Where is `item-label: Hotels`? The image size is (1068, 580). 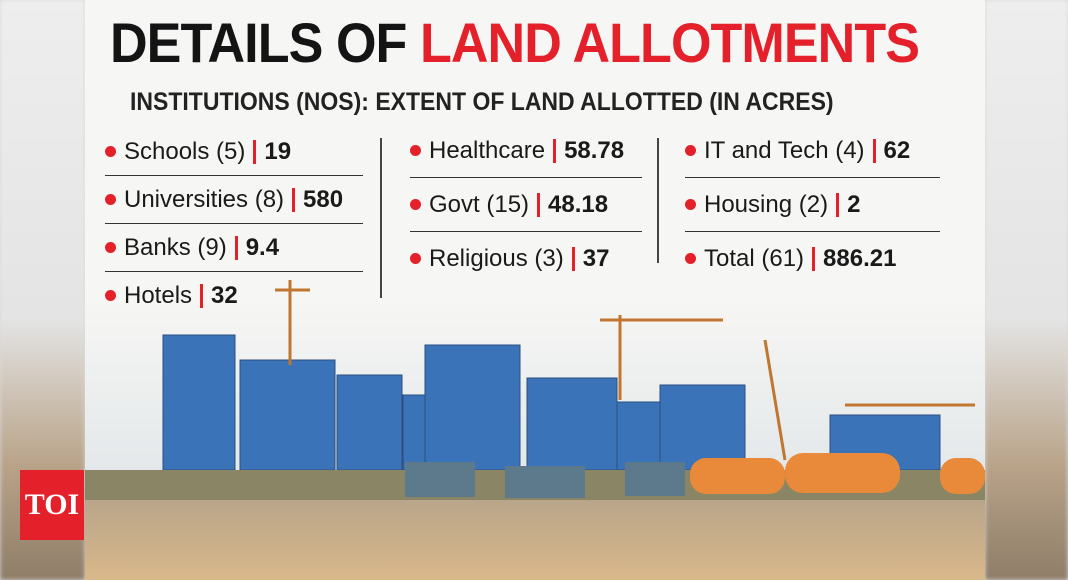
item-label: Hotels is located at coordinates (158, 295).